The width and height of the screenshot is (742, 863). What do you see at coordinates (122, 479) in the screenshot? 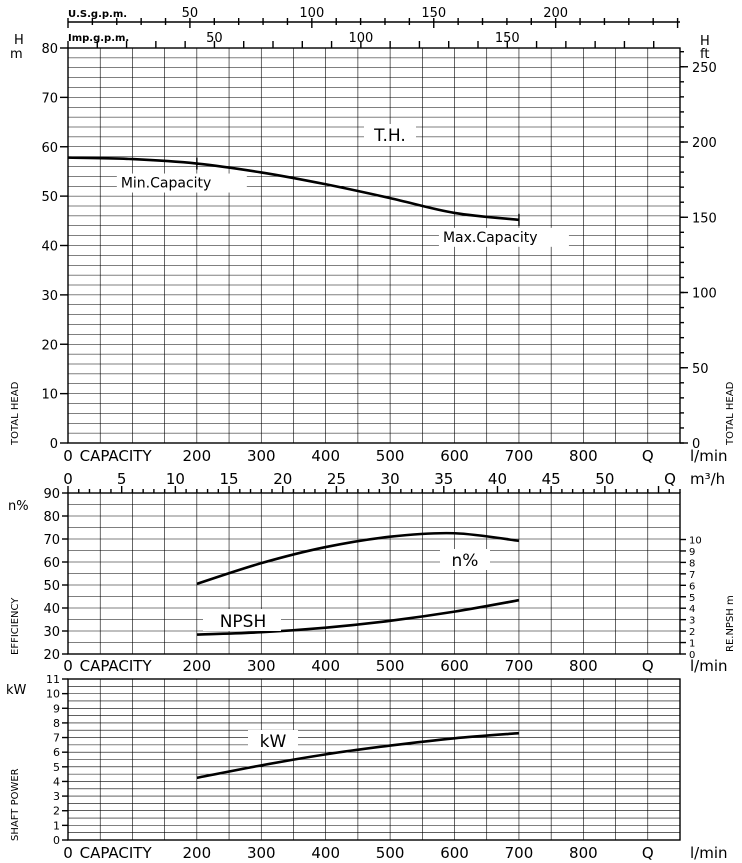
I see `m3h-label: 5` at bounding box center [122, 479].